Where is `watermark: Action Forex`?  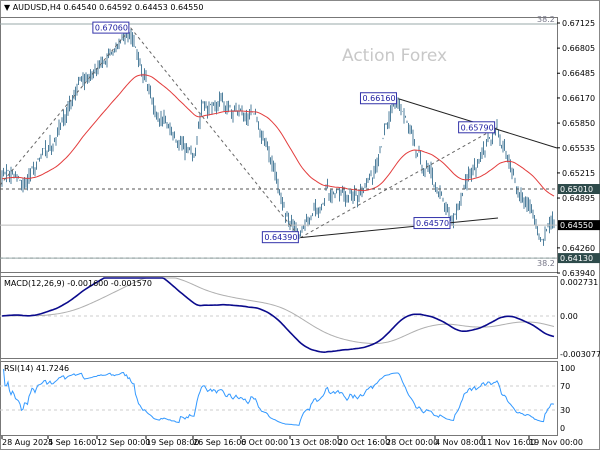
watermark: Action Forex is located at coordinates (395, 56).